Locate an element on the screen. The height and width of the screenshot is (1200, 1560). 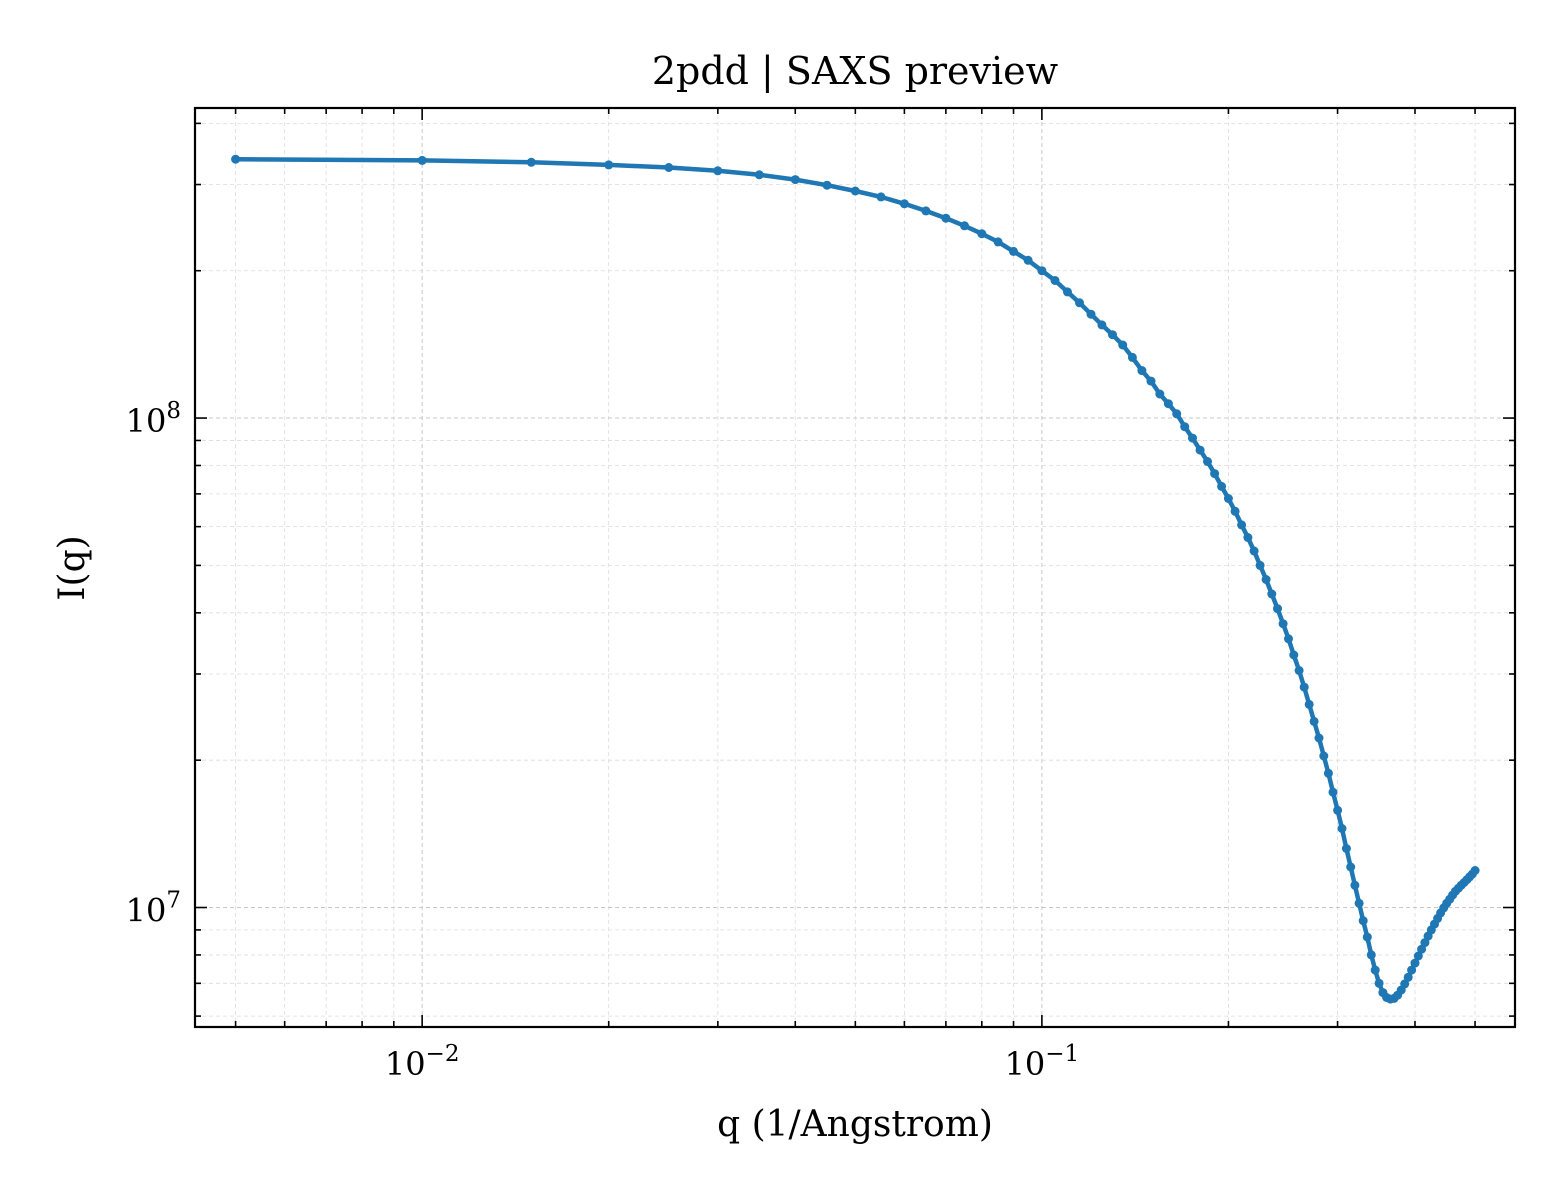
chart-title: 2pdd | SAXS preview is located at coordinates (855, 71).